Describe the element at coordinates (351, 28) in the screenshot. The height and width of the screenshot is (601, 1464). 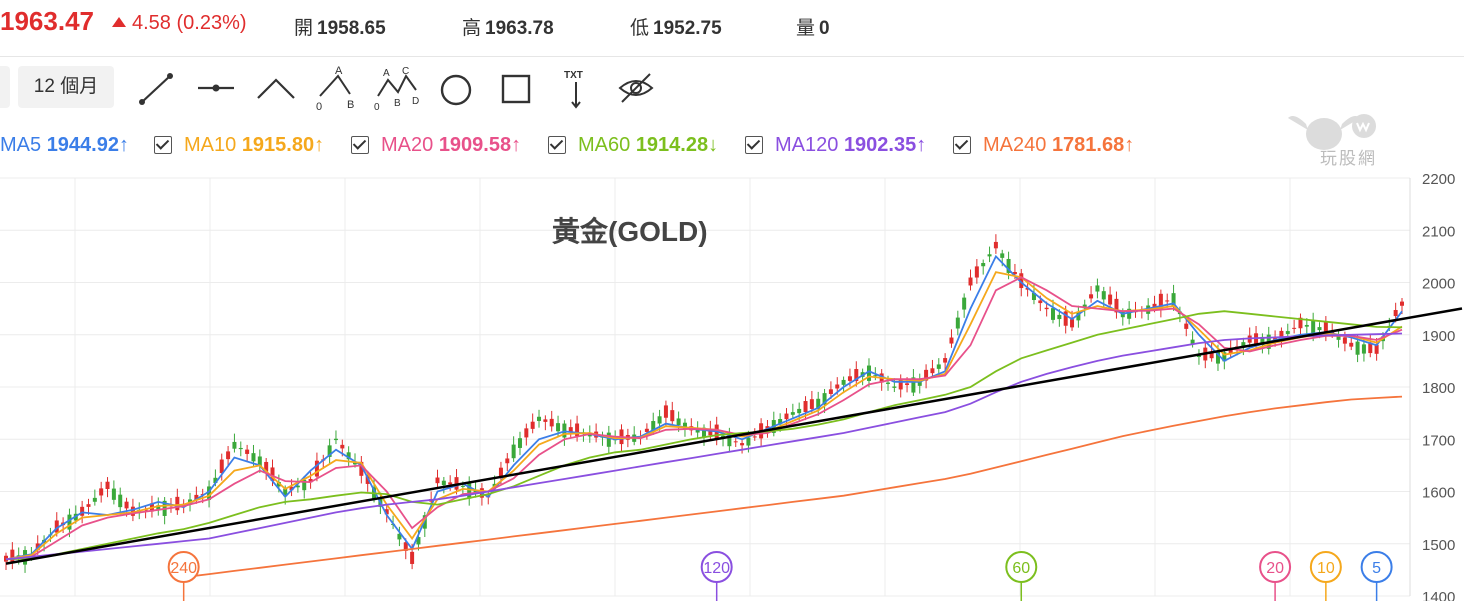
I see `open-value: 1958.65` at that location.